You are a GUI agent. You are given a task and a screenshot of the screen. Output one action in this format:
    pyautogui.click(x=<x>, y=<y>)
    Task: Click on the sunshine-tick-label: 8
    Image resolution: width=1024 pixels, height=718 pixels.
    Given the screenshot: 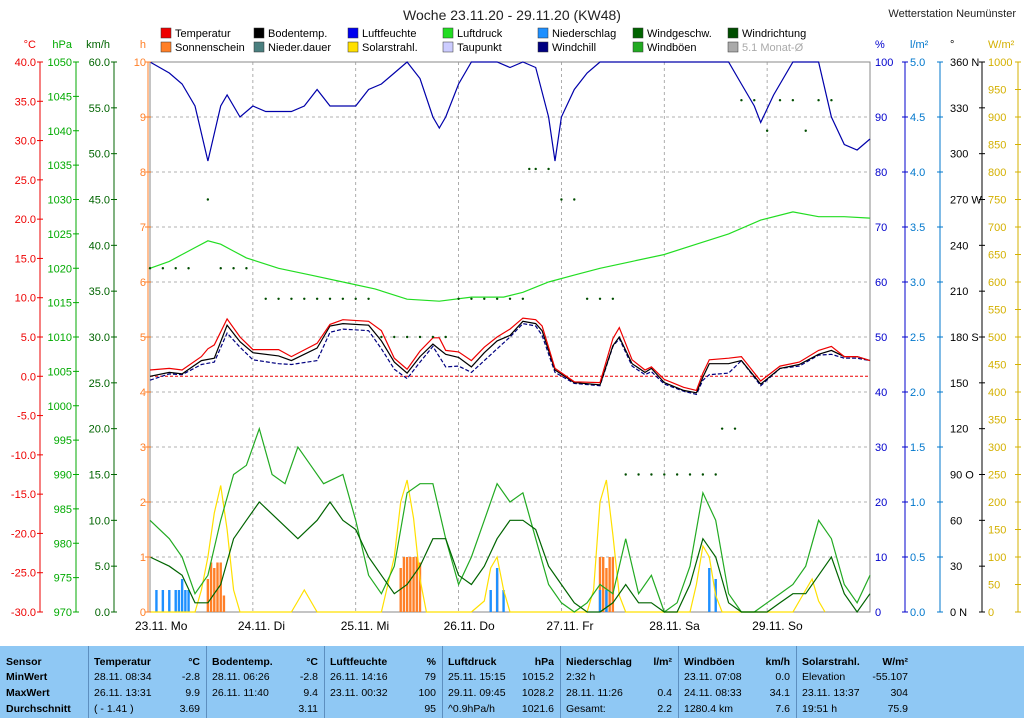 What is the action you would take?
    pyautogui.click(x=143, y=173)
    